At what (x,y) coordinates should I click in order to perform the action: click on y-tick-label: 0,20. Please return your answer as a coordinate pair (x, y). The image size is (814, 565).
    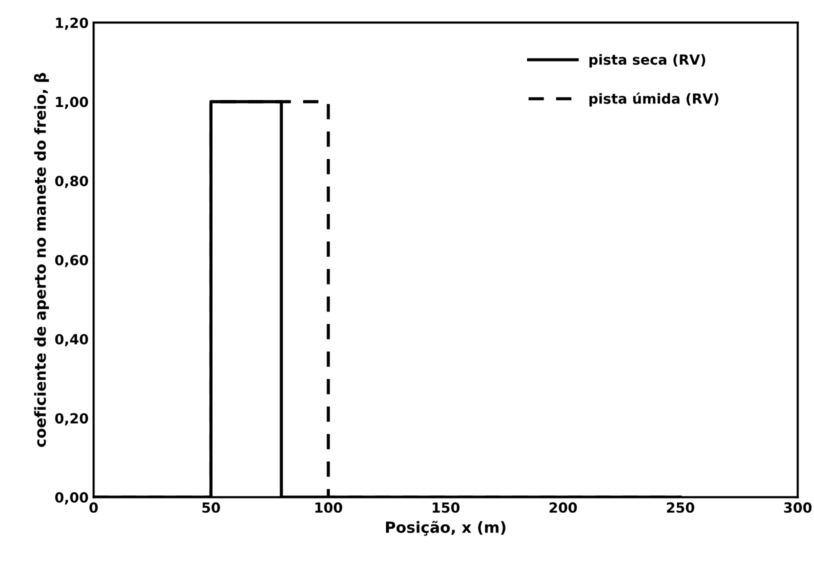
    Looking at the image, I should click on (71, 419).